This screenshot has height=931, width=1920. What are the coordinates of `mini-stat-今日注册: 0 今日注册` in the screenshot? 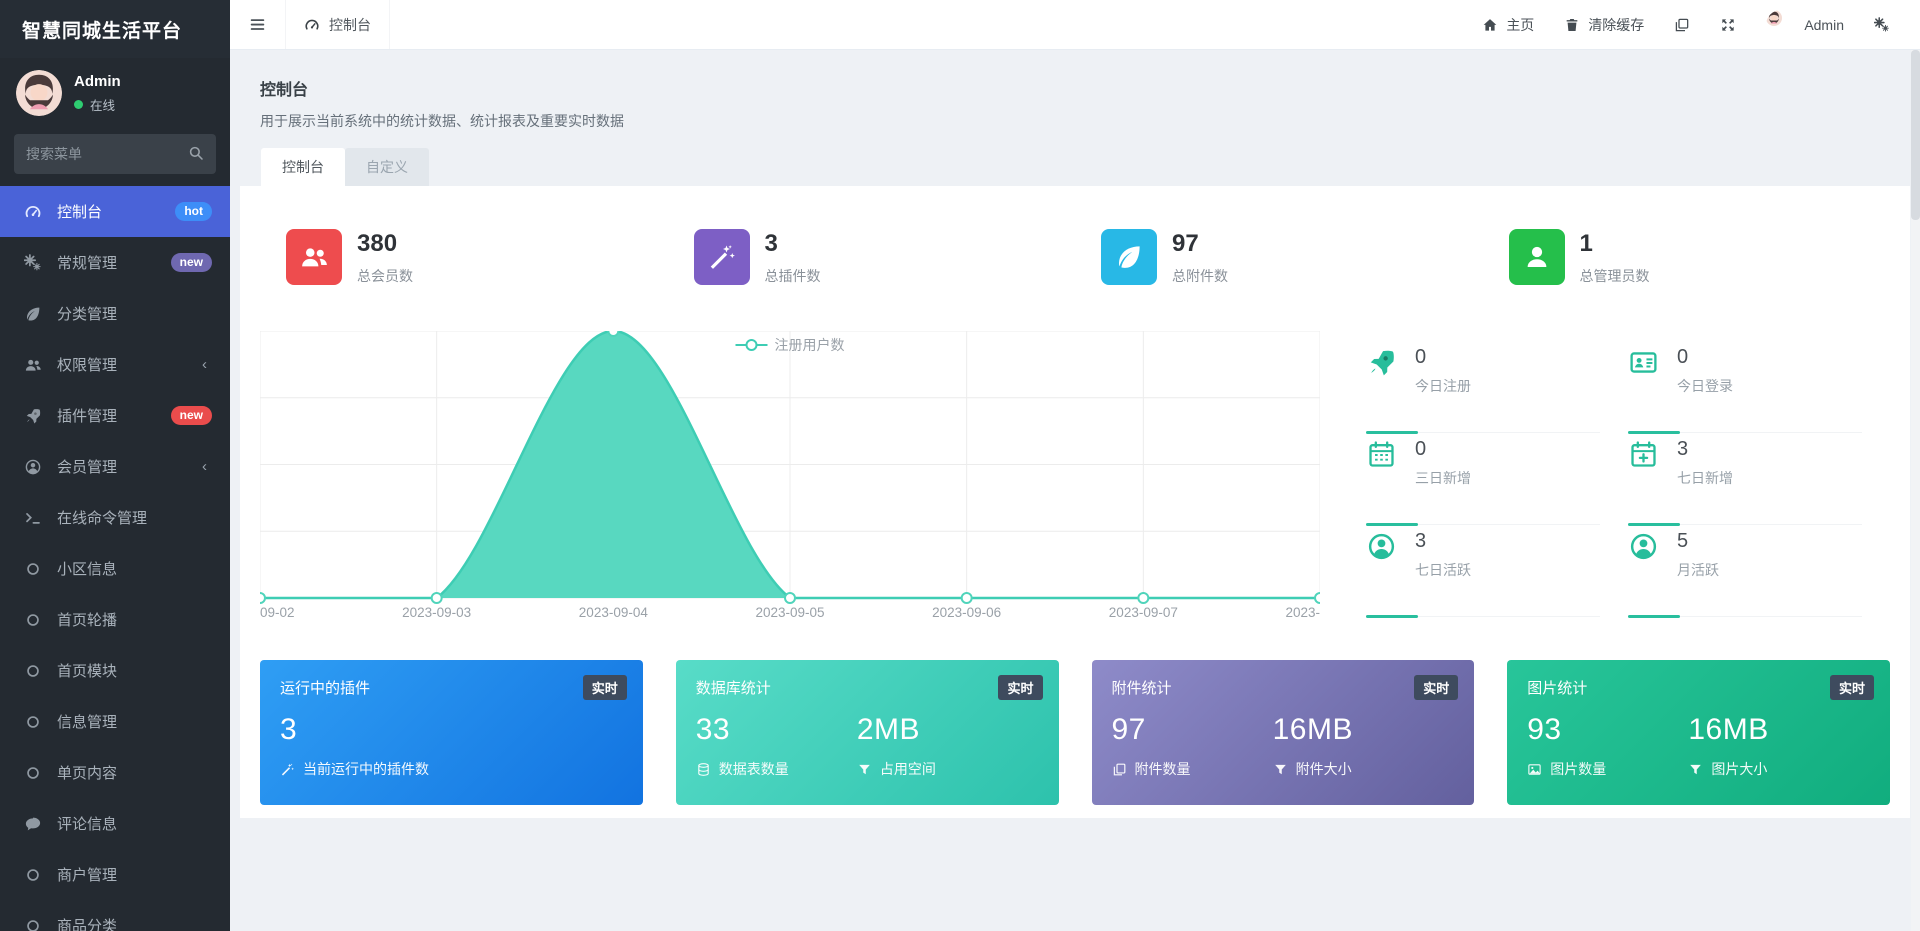 It's located at (1483, 387).